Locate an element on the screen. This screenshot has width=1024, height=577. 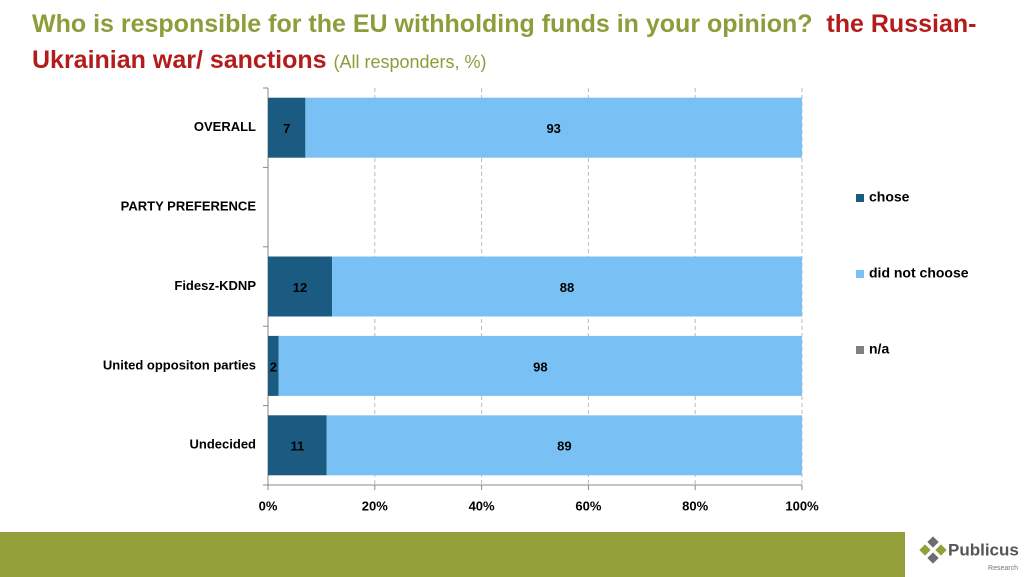
x-tick-label: 80% is located at coordinates (695, 505).